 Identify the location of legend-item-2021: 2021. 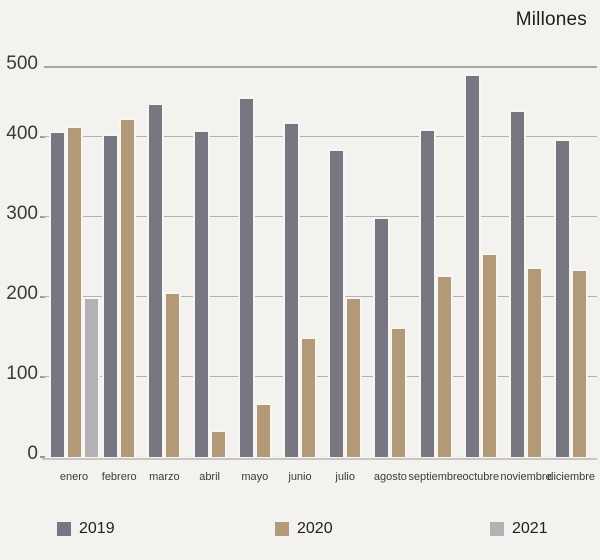
(519, 529).